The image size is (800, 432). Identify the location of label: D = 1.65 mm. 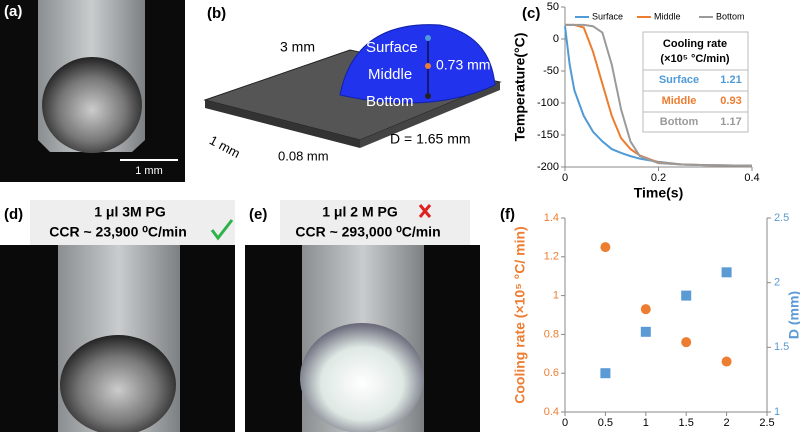
(430, 139).